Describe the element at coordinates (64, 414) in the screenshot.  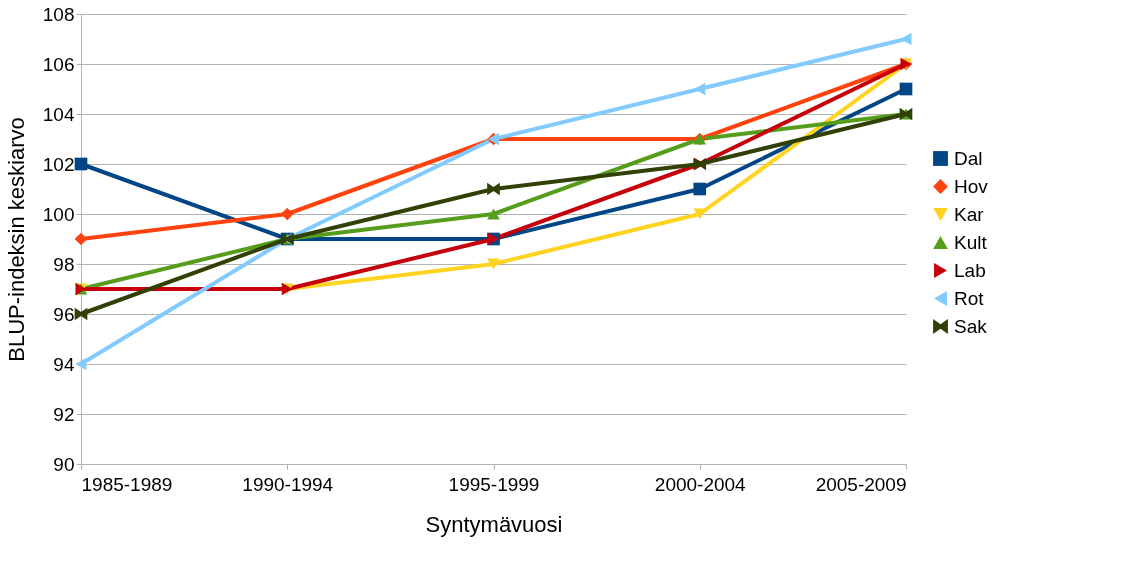
I see `y-tick-label: 92` at that location.